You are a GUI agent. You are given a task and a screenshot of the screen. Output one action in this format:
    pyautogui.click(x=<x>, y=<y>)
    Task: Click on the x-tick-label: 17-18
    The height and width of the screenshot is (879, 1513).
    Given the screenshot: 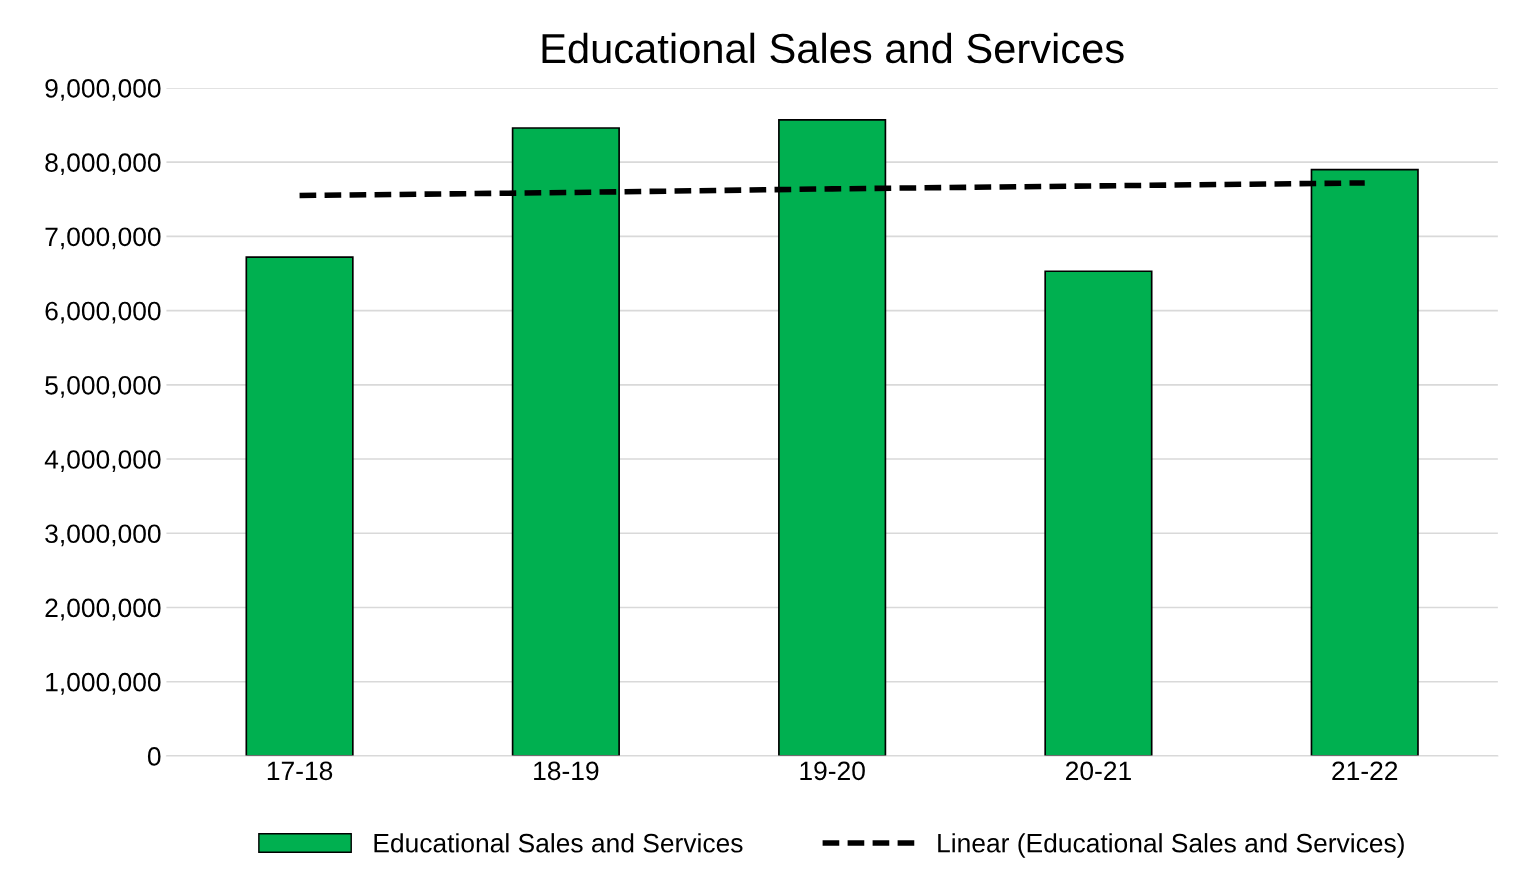 What is the action you would take?
    pyautogui.click(x=300, y=771)
    